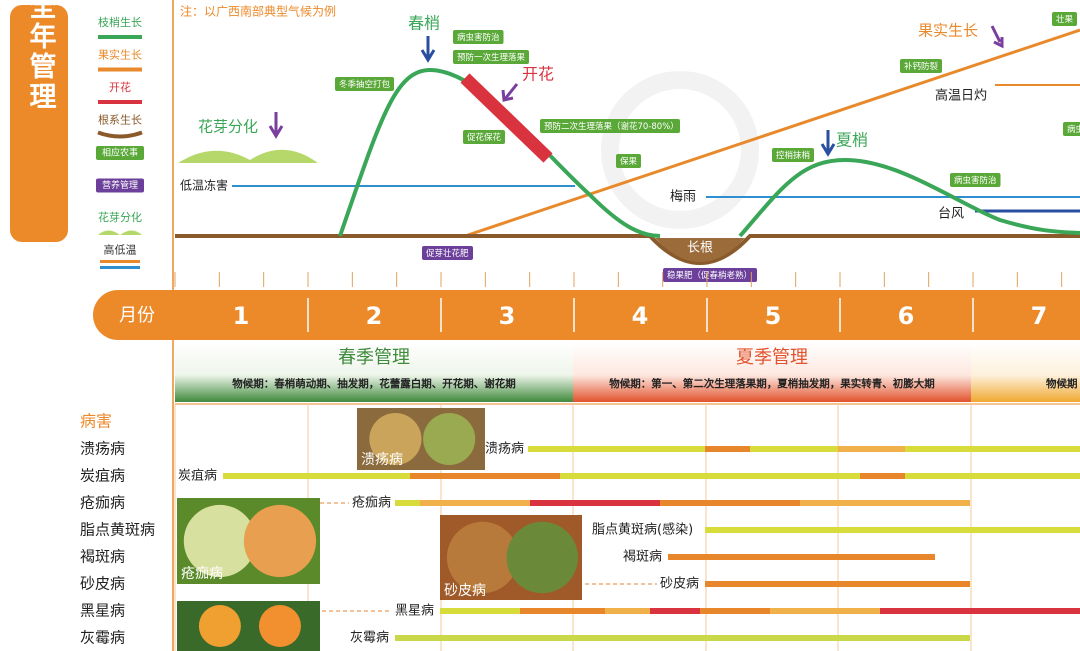 The image size is (1080, 651). I want to click on bar-label: 脂点黄斑病(感染), so click(642, 530).